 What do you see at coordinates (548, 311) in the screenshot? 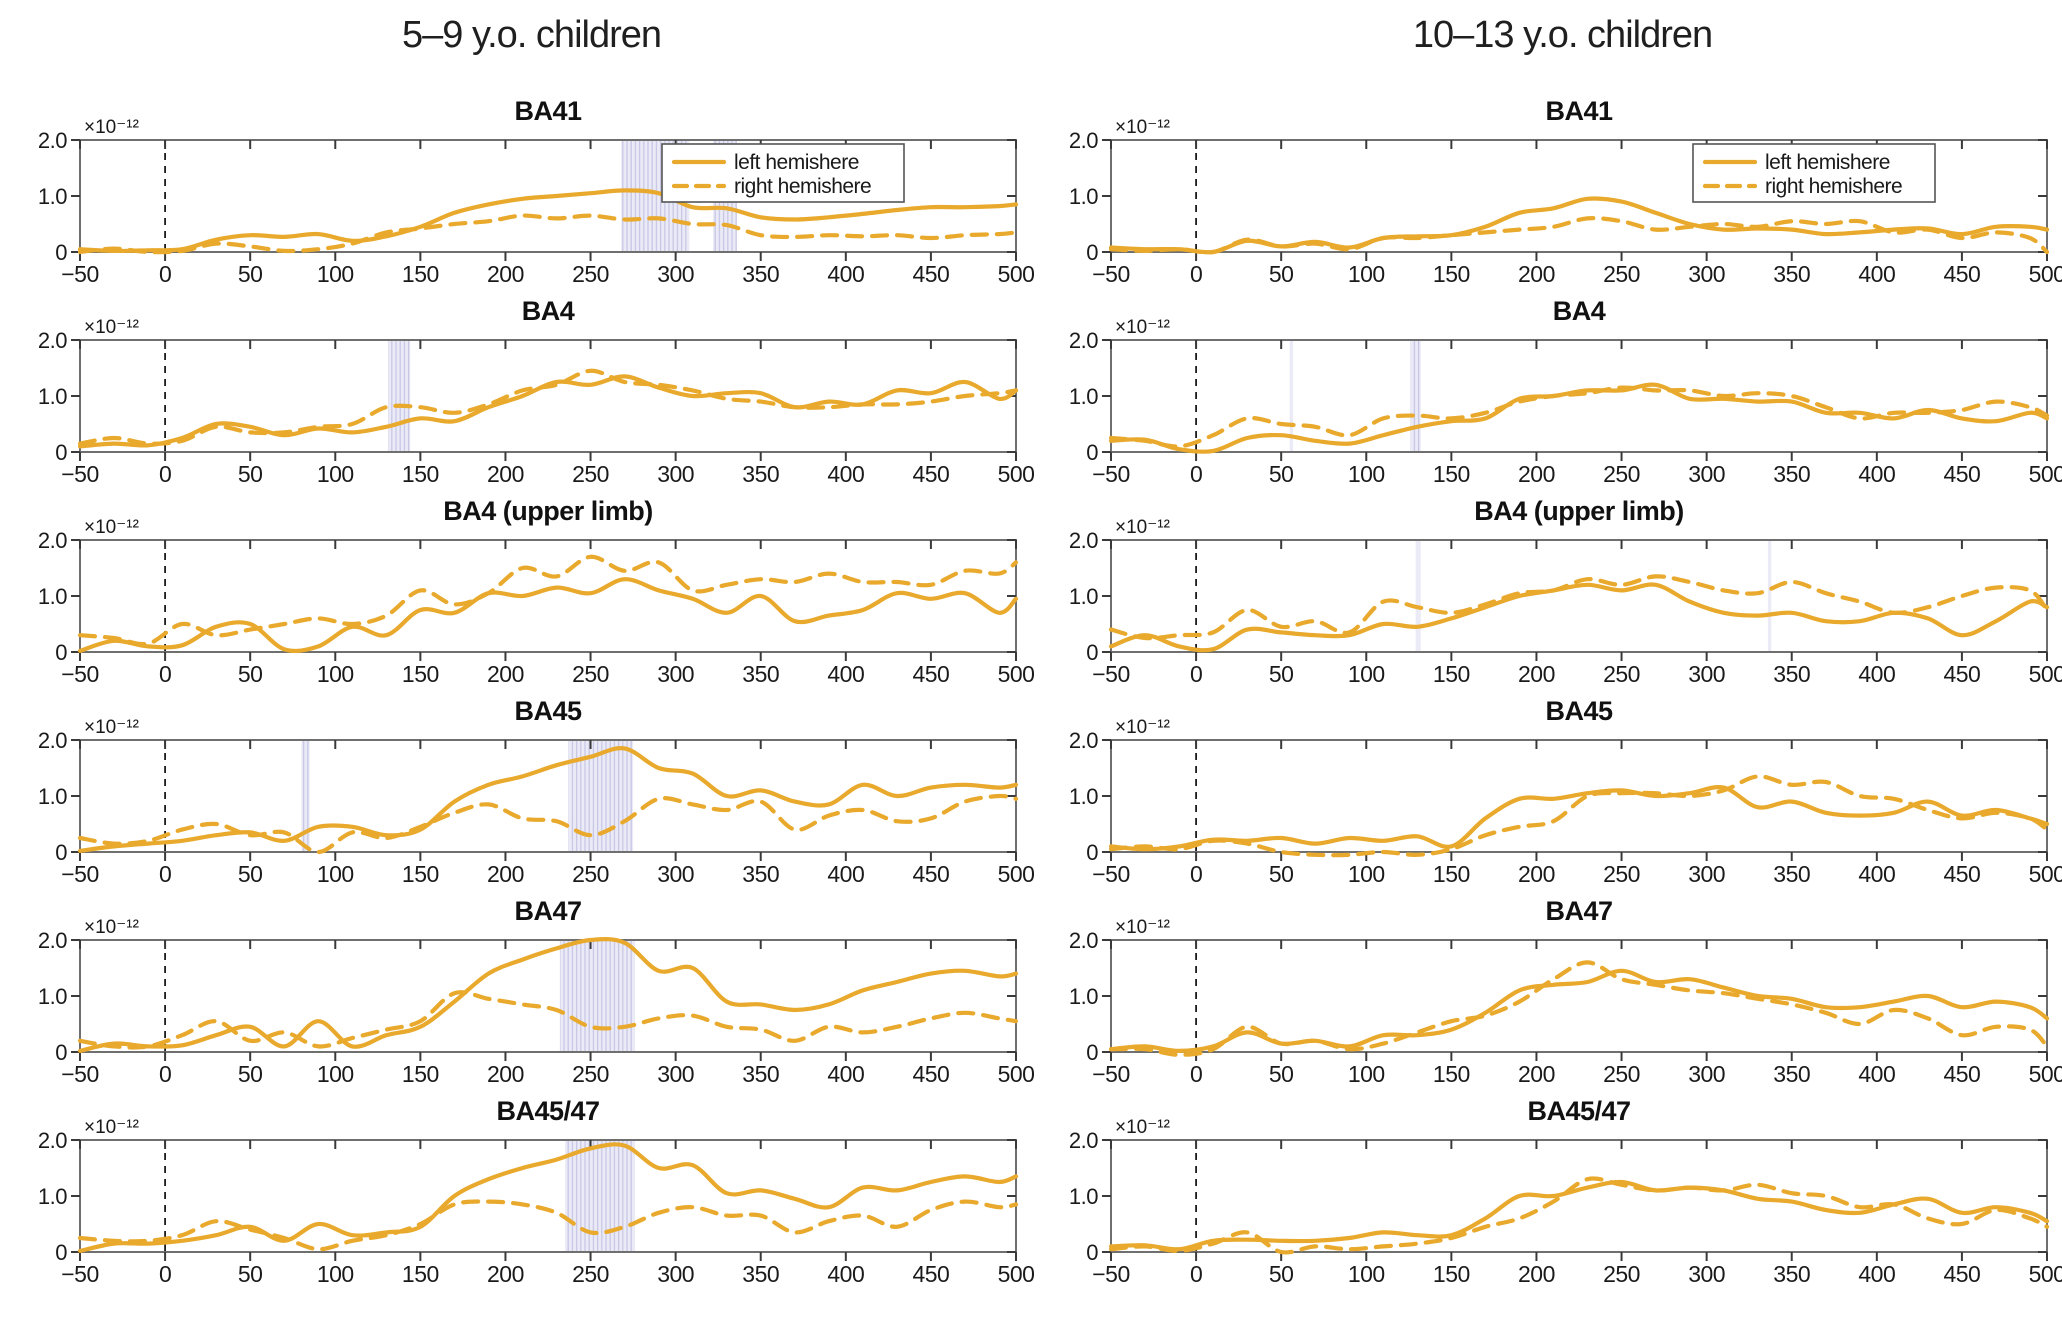
I see `plot-title: BA4` at bounding box center [548, 311].